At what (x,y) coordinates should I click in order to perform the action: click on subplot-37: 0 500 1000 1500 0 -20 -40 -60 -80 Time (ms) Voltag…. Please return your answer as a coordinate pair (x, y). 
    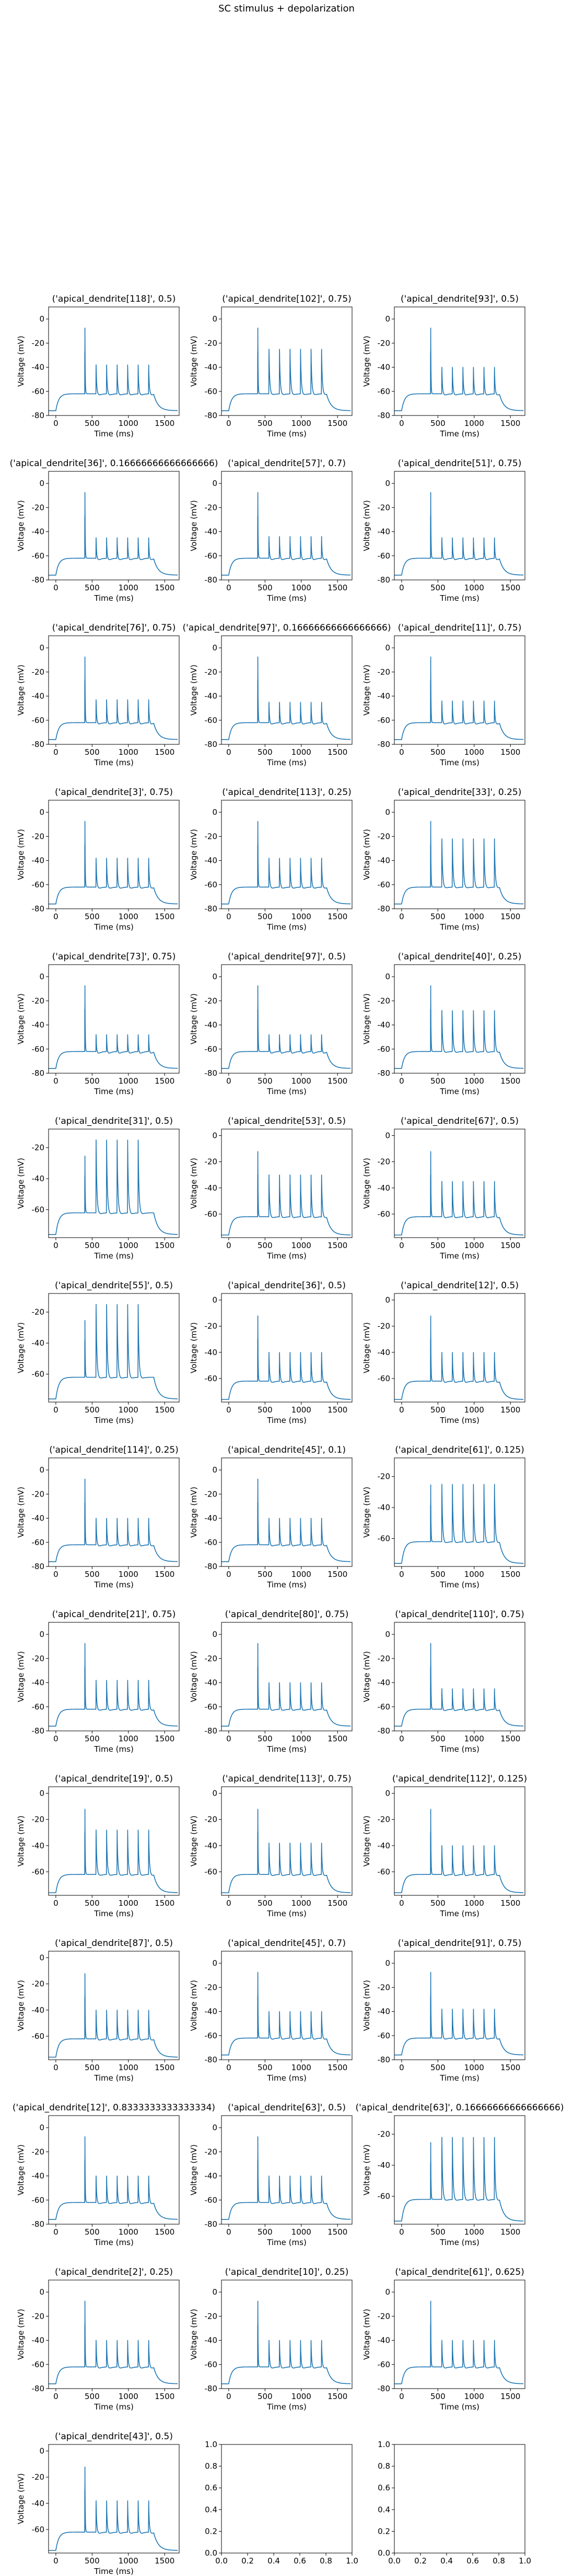
    Looking at the image, I should click on (98, 2339).